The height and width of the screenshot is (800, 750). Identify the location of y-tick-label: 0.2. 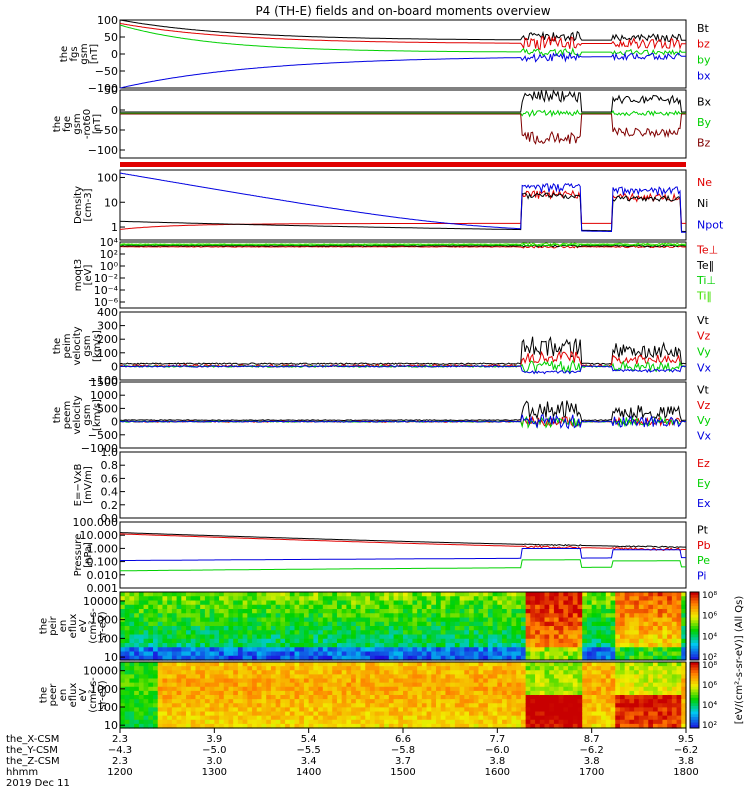
(110, 505).